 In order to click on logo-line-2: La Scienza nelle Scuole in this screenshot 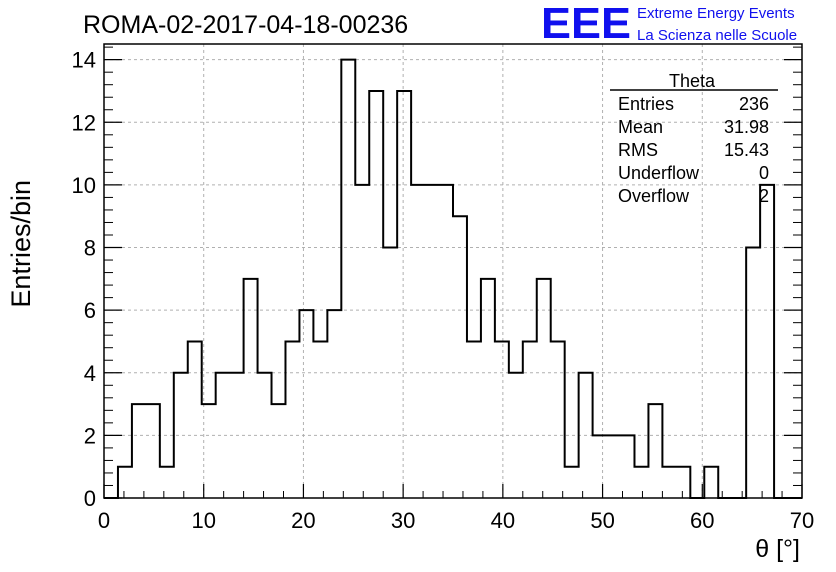, I will do `click(717, 35)`.